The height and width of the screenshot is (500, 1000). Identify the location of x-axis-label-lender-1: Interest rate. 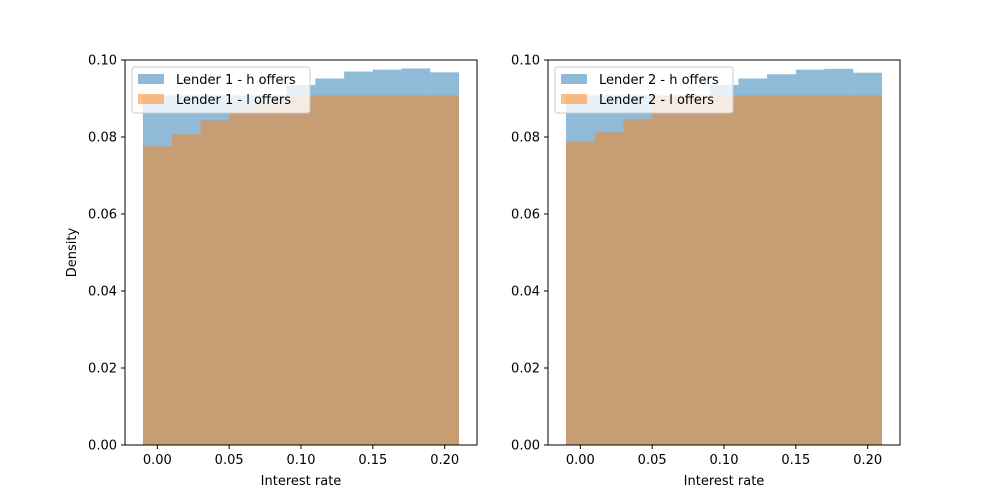
(301, 481).